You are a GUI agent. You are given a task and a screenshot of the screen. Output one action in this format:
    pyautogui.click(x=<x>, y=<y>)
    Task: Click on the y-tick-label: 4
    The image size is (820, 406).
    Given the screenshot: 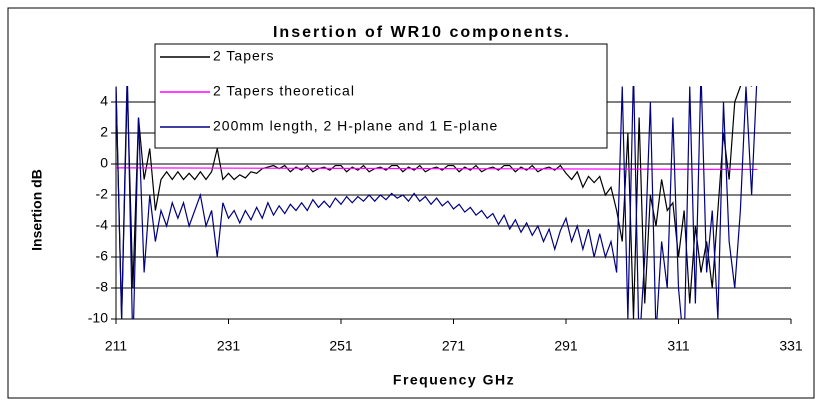 What is the action you would take?
    pyautogui.click(x=104, y=101)
    